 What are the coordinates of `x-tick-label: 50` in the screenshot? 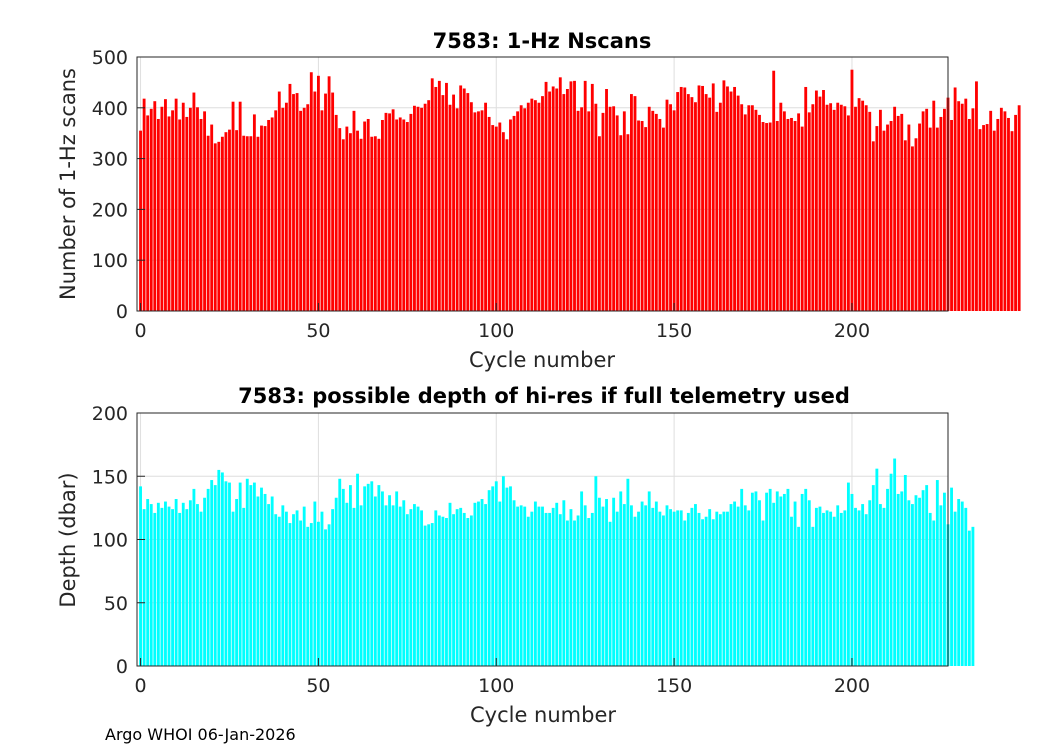 It's located at (318, 331).